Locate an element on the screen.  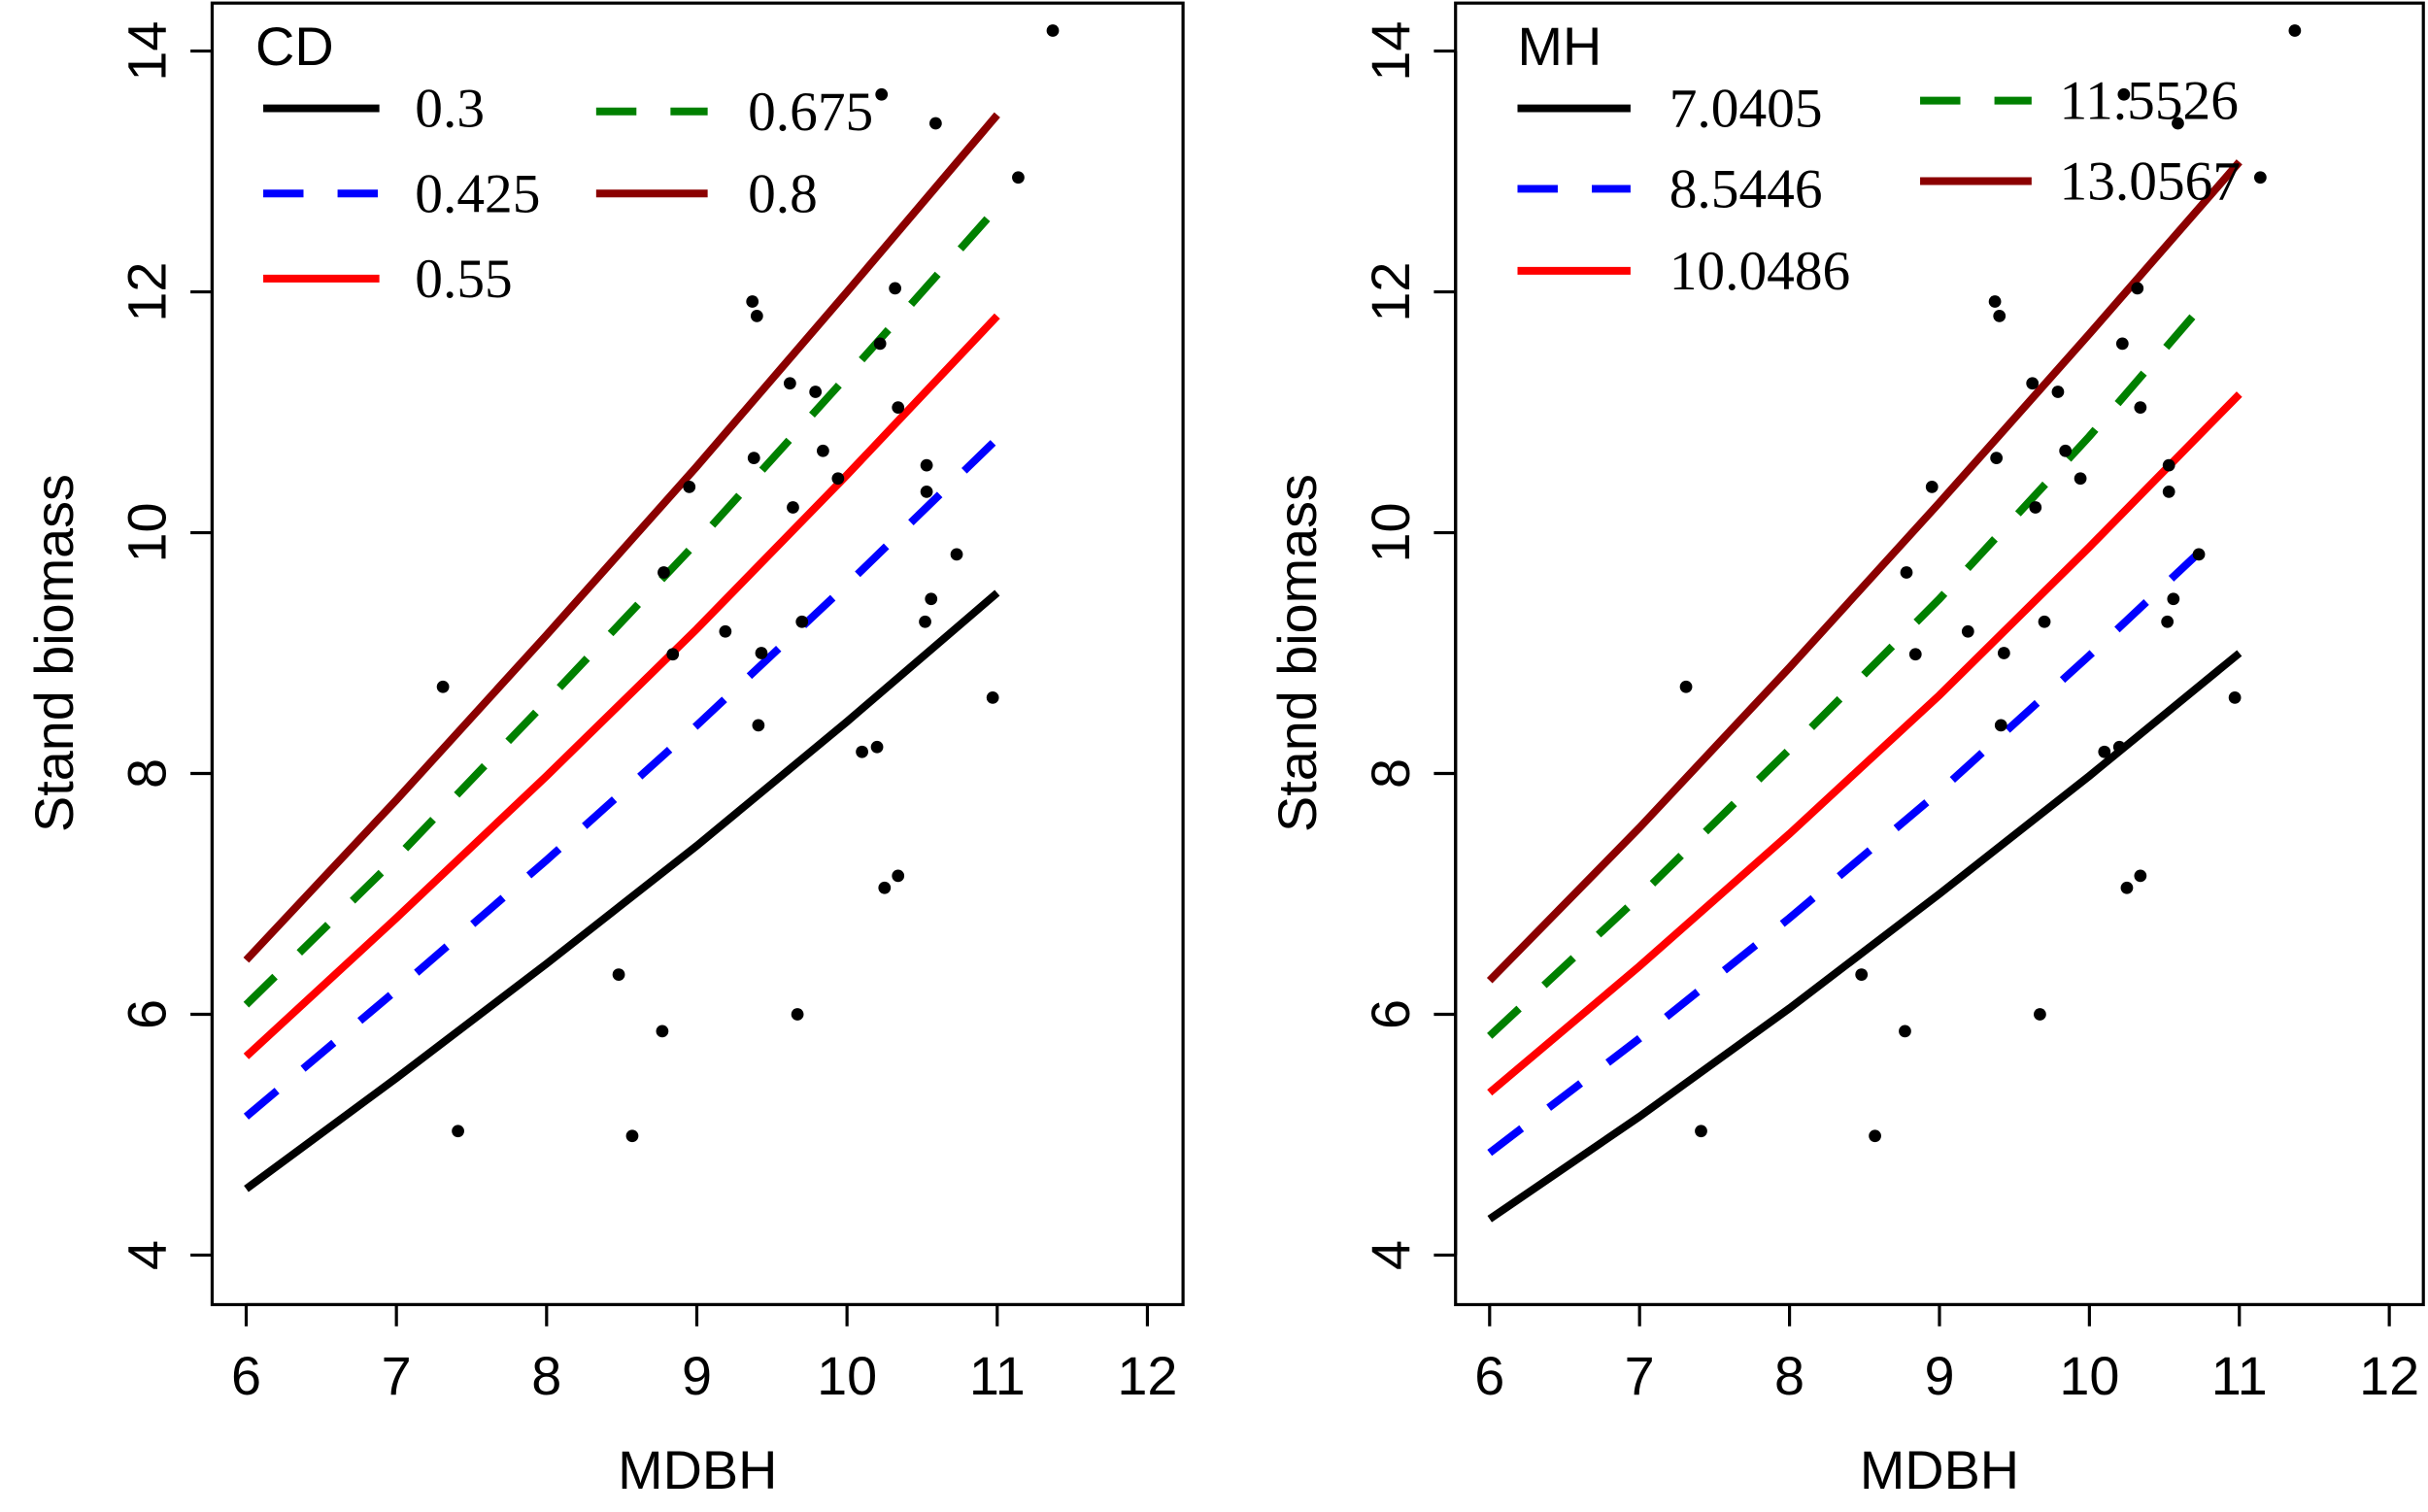
x-tick-label: 12 is located at coordinates (2389, 1375).